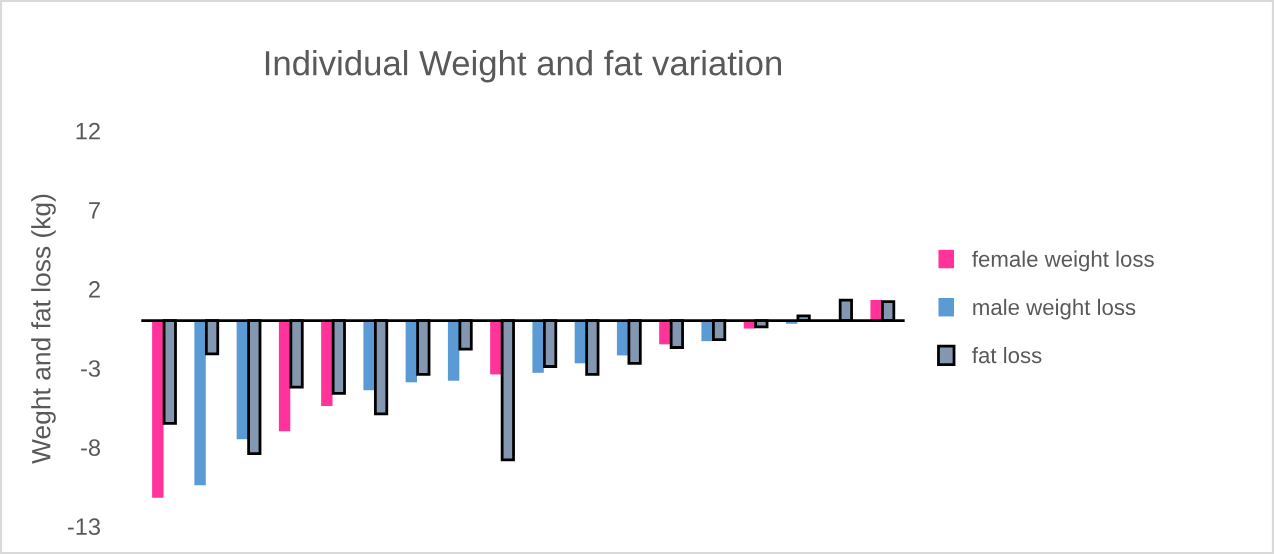  I want to click on legend-label: female weight loss, so click(1063, 261).